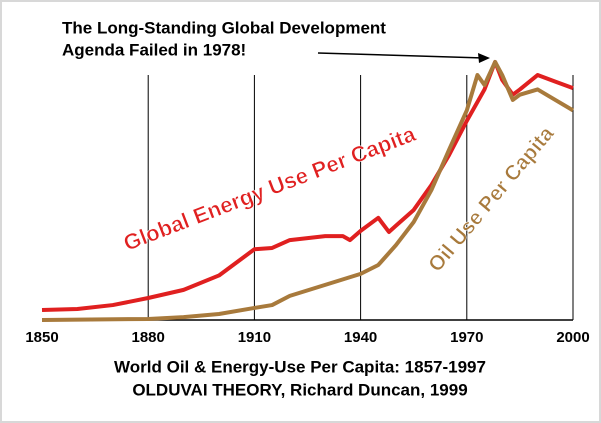 The width and height of the screenshot is (601, 423). Describe the element at coordinates (41, 337) in the screenshot. I see `x-tick-label: 1850` at that location.